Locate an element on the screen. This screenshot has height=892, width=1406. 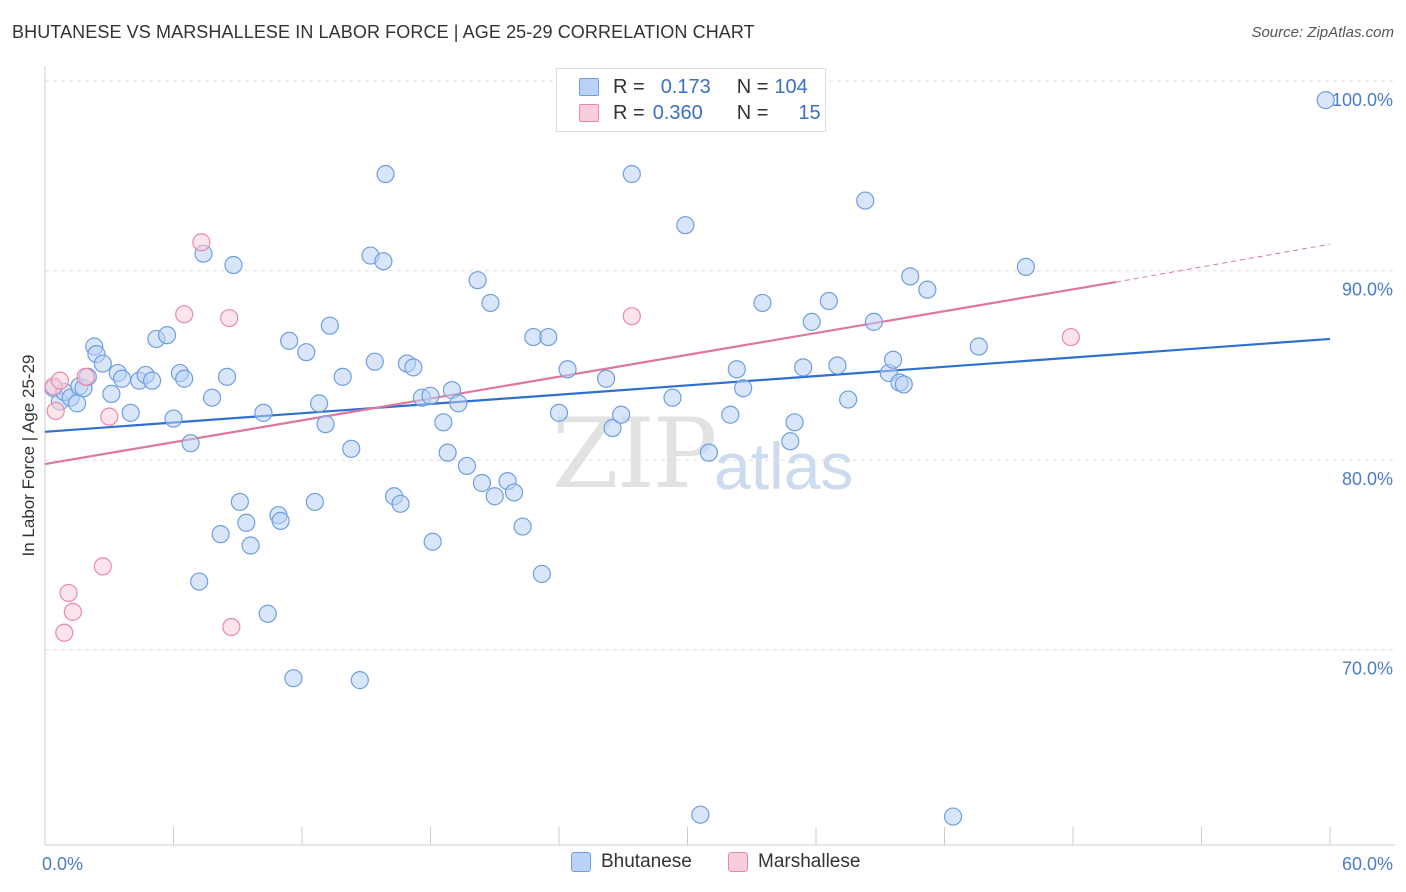
trend-line-bhutanese is located at coordinates (687, 385).